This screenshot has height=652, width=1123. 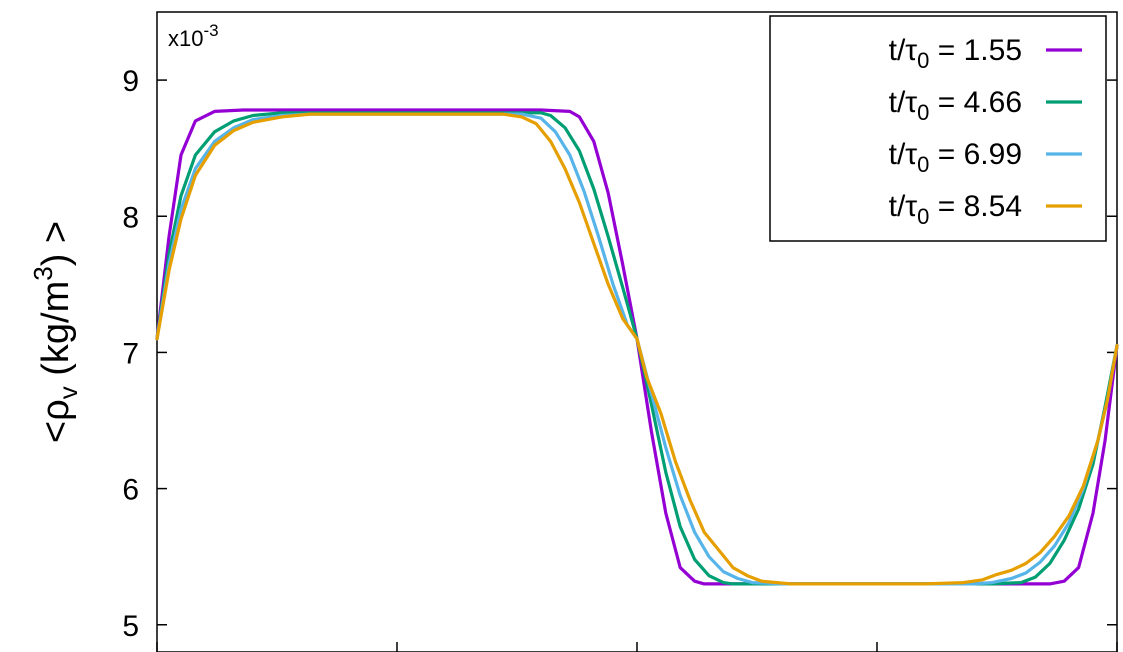 What do you see at coordinates (130, 217) in the screenshot?
I see `y-tick-label: 8` at bounding box center [130, 217].